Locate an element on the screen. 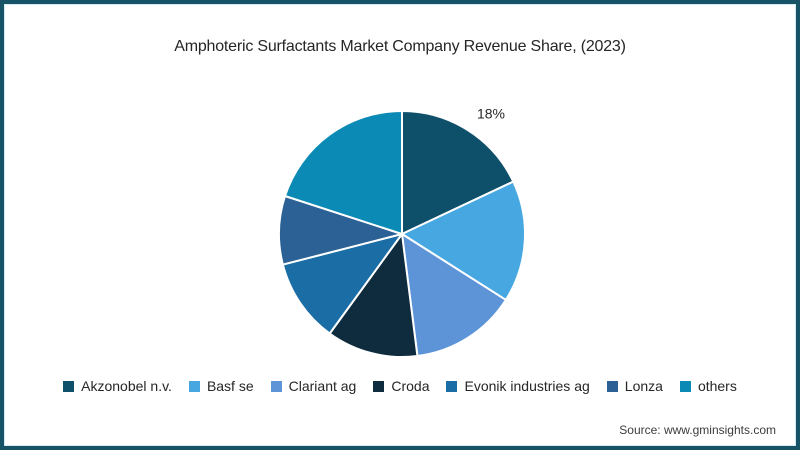  legend-item-akzonobel-n-v: Akzonobel n.v. is located at coordinates (117, 386).